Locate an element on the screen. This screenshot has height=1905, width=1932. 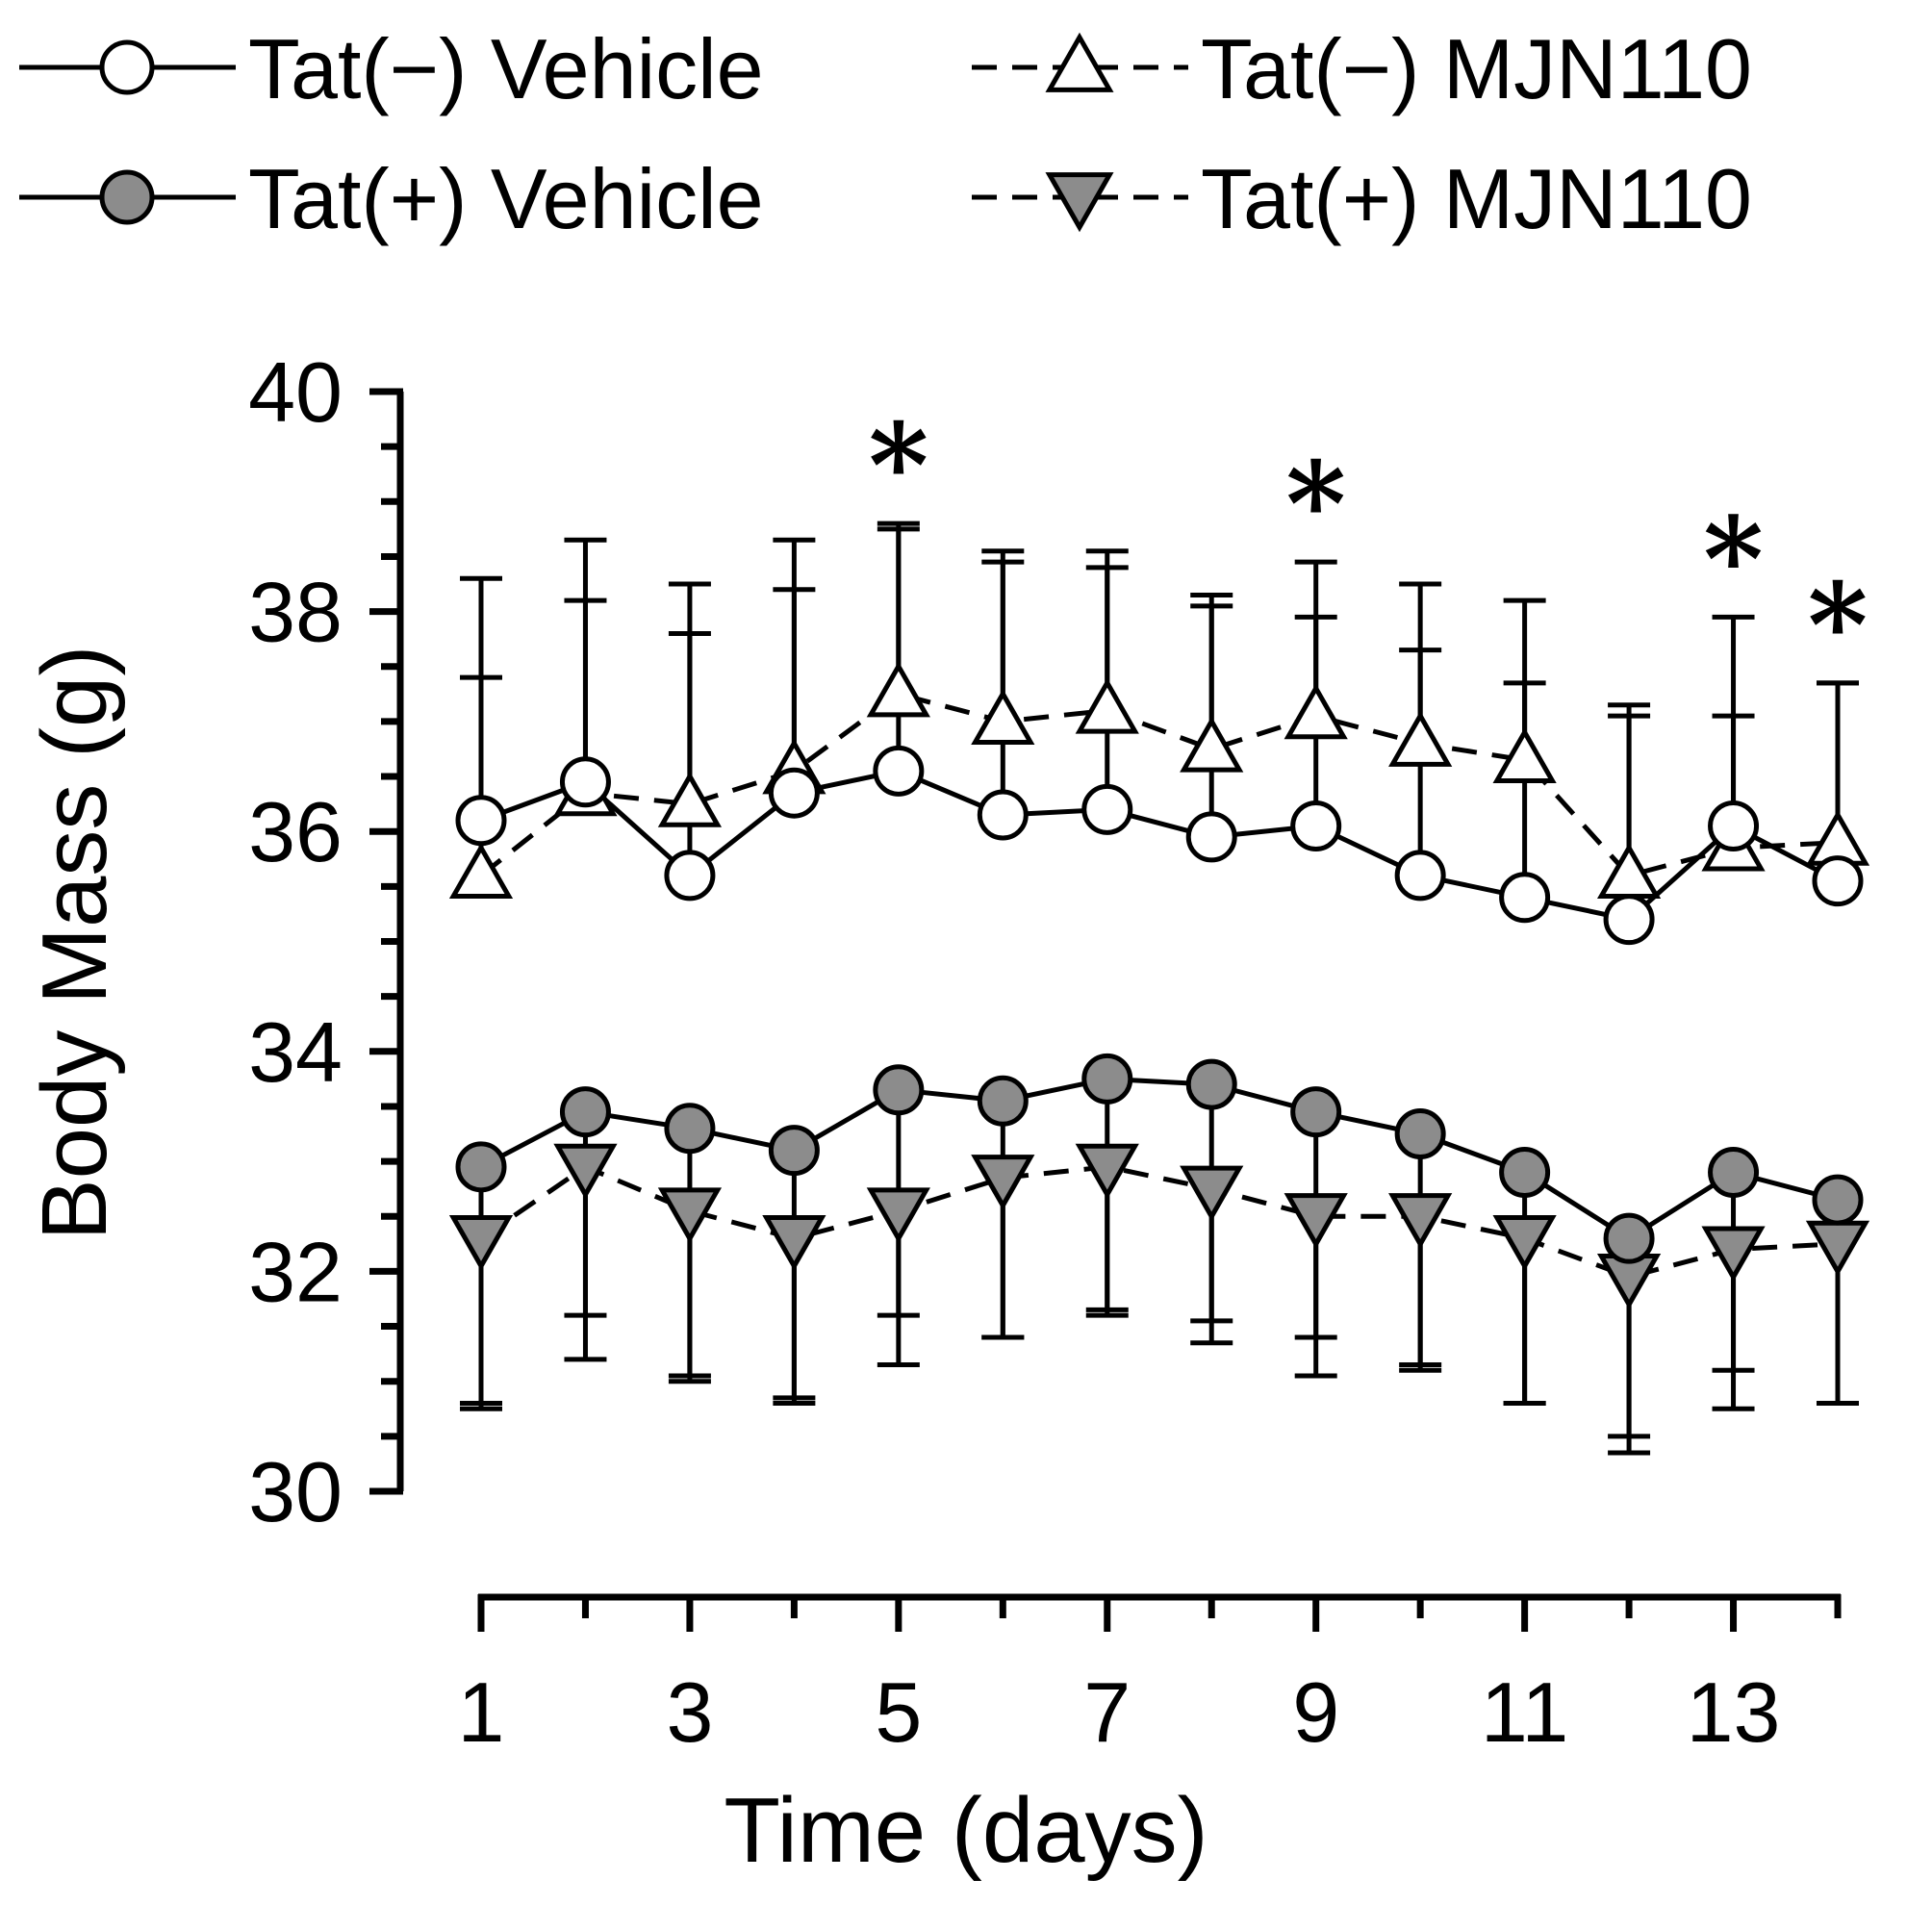
x-tick-label: 9 is located at coordinates (1315, 1712).